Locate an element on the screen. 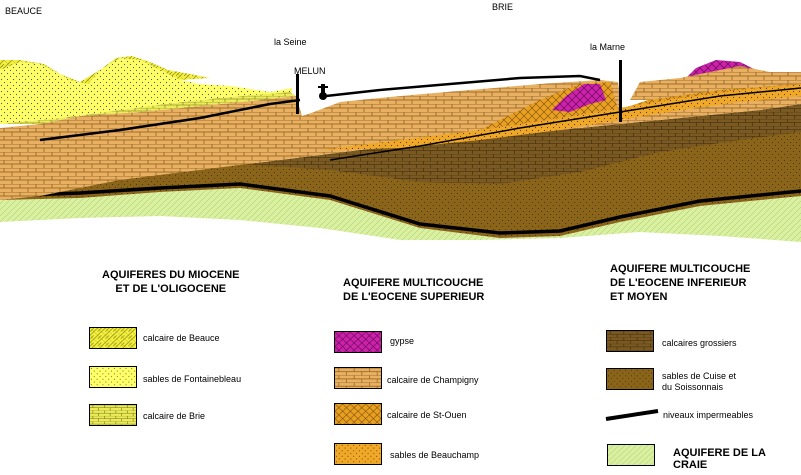  layer-champigny-right-top is located at coordinates (715, 83).